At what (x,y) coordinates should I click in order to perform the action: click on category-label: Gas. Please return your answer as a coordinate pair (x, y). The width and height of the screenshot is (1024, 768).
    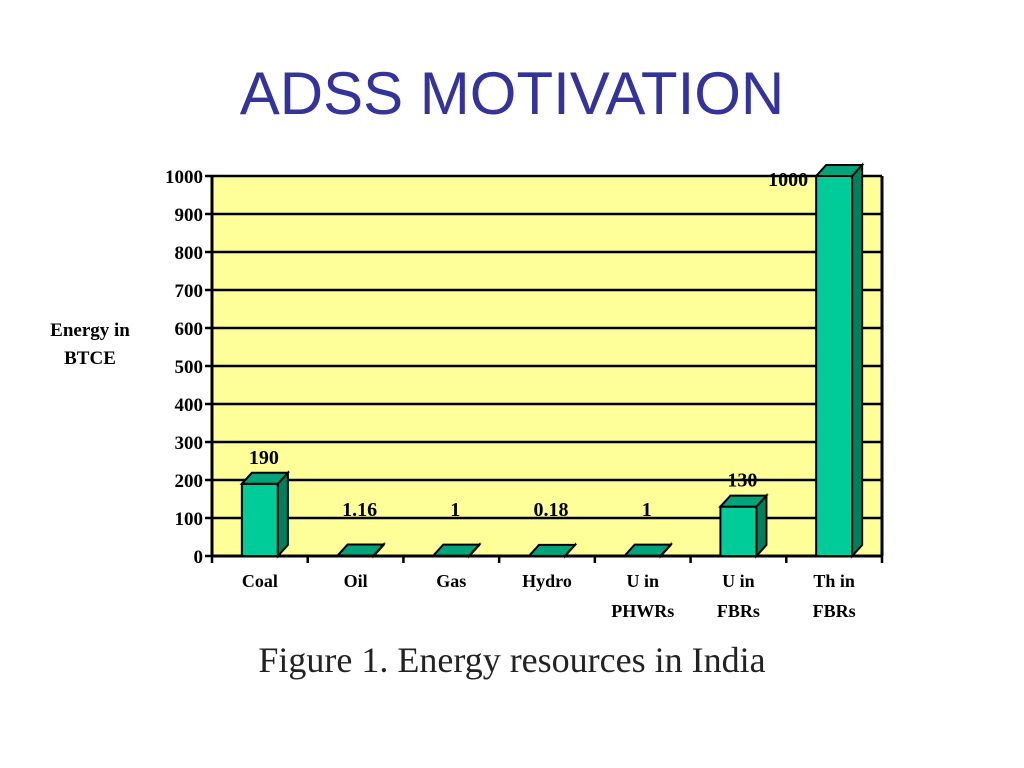
    Looking at the image, I should click on (451, 581).